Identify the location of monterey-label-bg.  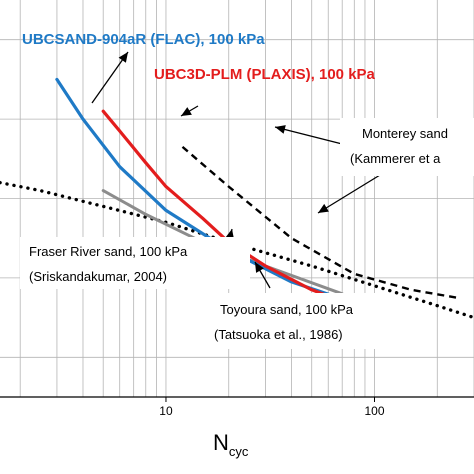
(407, 147).